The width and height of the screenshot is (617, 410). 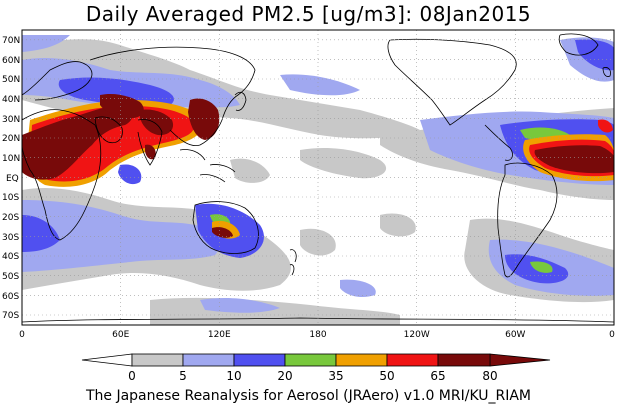 I want to click on lat-label: 60S, so click(x=10, y=297).